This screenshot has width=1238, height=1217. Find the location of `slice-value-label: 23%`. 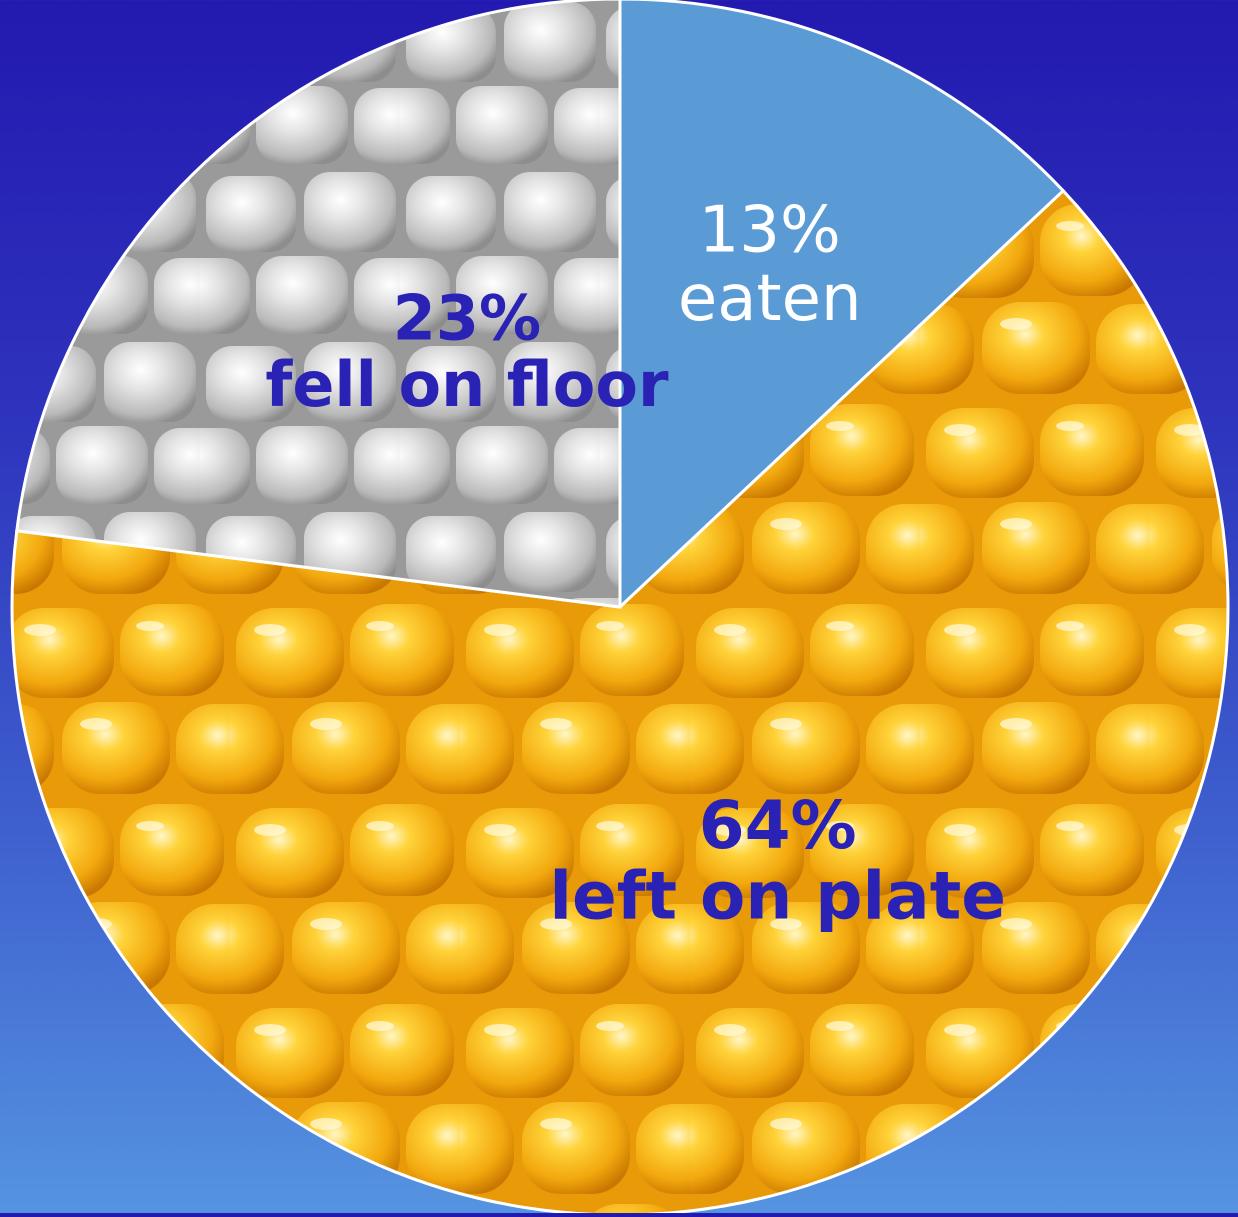

slice-value-label: 23% is located at coordinates (467, 318).